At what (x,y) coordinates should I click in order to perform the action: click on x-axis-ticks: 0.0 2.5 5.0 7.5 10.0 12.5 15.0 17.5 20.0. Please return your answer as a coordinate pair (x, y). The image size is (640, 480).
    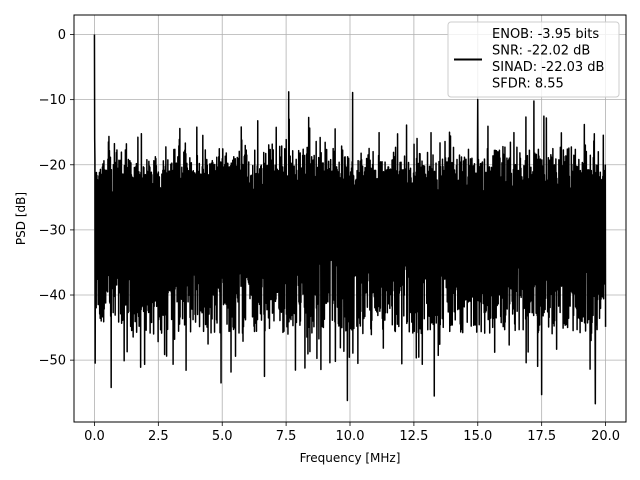
    Looking at the image, I should click on (352, 433).